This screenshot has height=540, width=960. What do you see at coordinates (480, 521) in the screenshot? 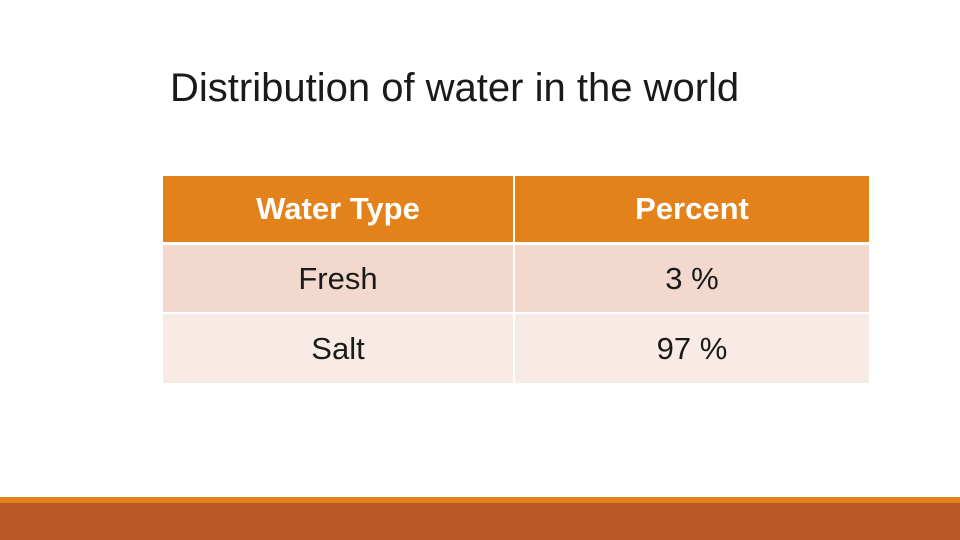
I see `footer-band` at bounding box center [480, 521].